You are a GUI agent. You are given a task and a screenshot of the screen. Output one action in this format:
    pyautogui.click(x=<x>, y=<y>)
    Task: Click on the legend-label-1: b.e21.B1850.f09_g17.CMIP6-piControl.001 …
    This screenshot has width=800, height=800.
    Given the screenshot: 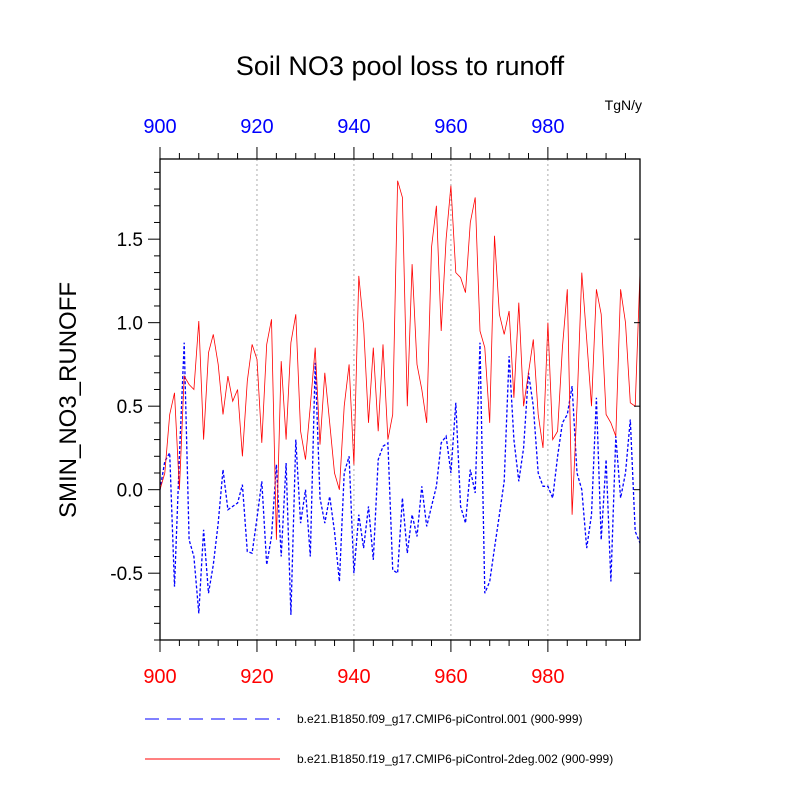 What is the action you would take?
    pyautogui.click(x=440, y=719)
    